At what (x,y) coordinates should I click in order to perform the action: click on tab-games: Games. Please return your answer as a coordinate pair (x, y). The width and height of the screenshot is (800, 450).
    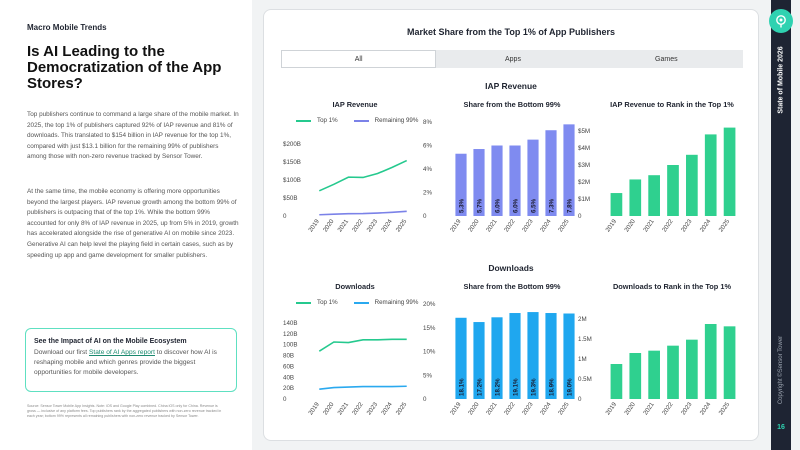
    Looking at the image, I should click on (666, 59).